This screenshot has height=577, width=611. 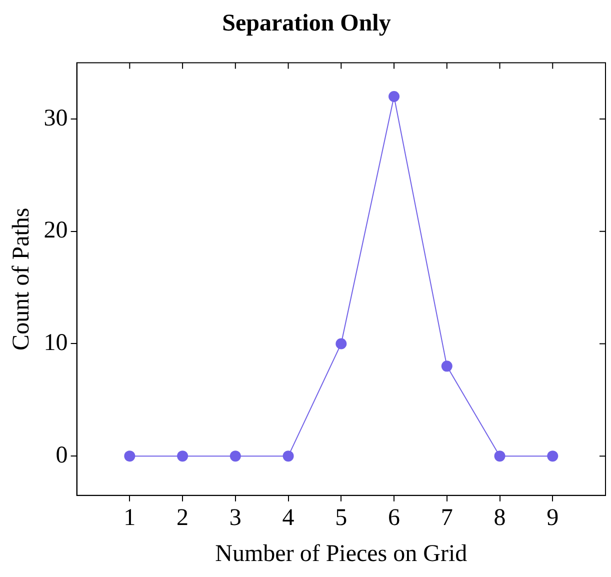 What do you see at coordinates (306, 23) in the screenshot?
I see `chart-title: Separation Only` at bounding box center [306, 23].